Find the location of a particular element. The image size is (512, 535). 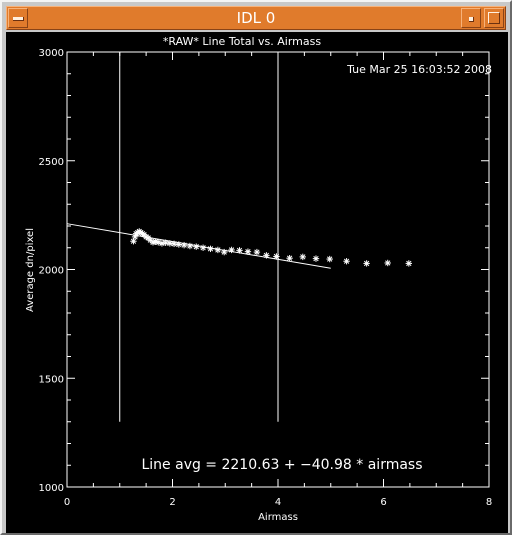

window-menu-bar is located at coordinates (18, 19).